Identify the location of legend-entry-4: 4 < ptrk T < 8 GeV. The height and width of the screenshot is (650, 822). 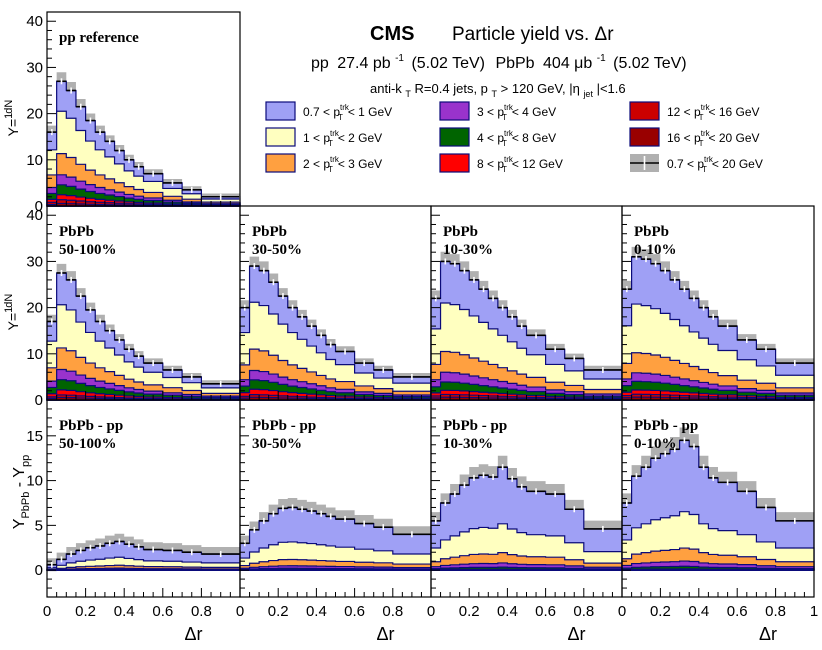
(497, 137).